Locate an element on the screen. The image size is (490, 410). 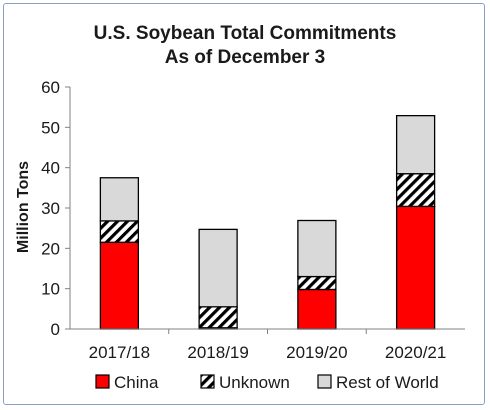
chart-subtitle: As of December 3 is located at coordinates (245, 57).